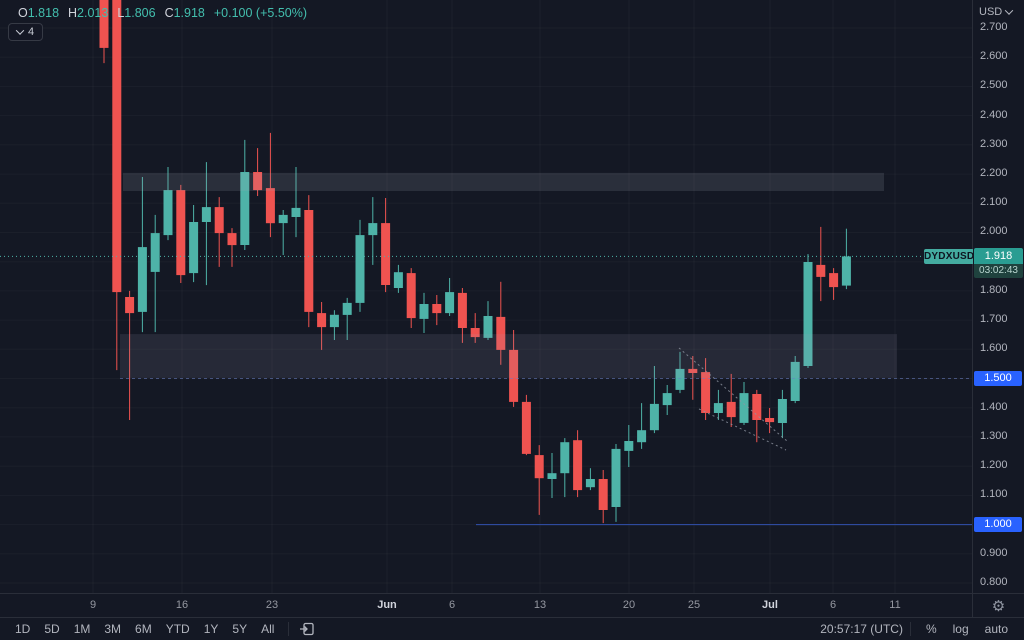  I want to click on close-label: C, so click(169, 13).